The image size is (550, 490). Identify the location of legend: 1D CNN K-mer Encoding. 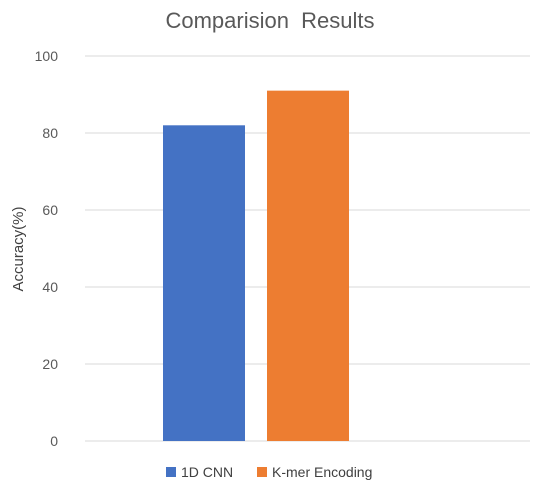
(269, 472).